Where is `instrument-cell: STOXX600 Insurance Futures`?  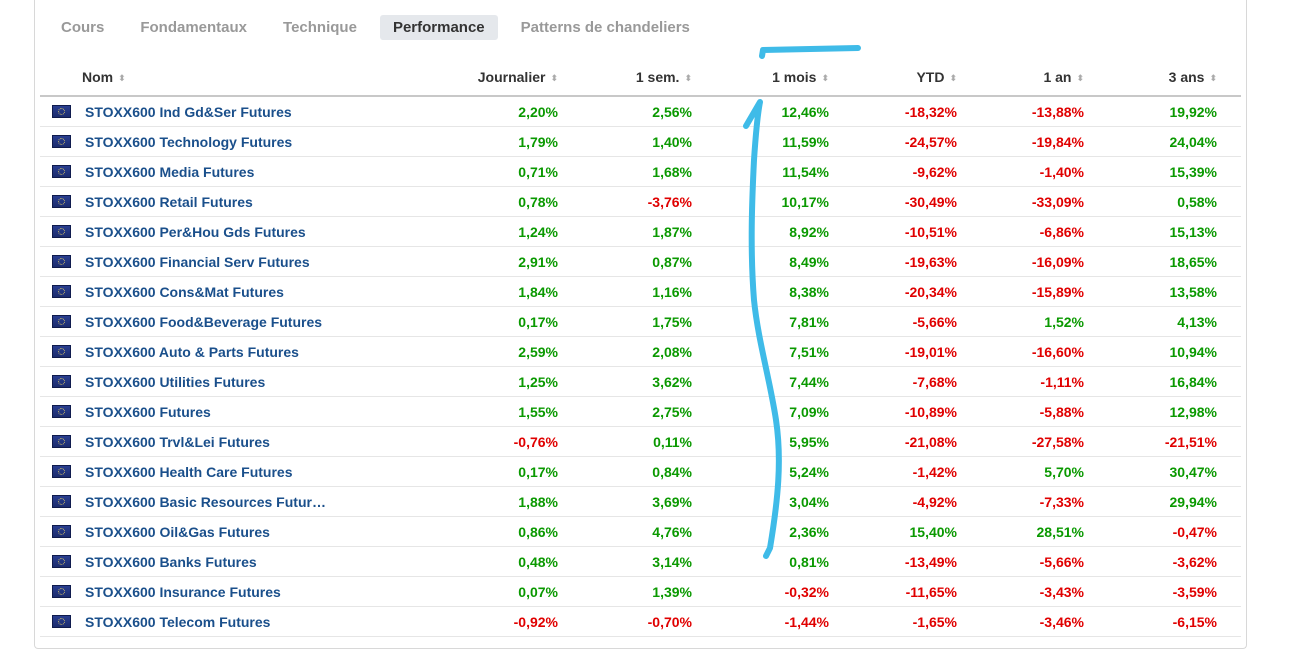
instrument-cell: STOXX600 Insurance Futures is located at coordinates (194, 591).